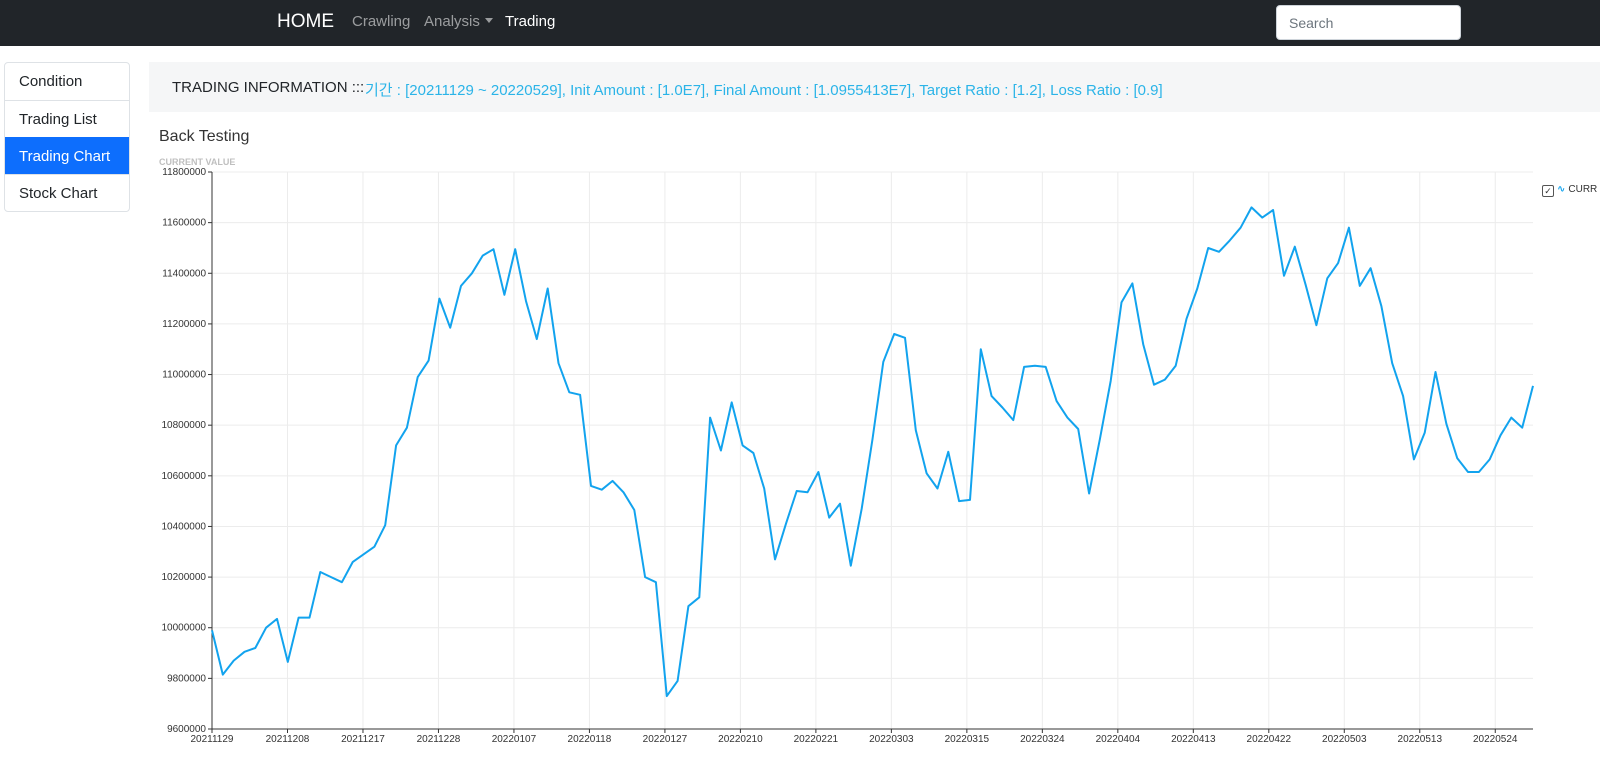  Describe the element at coordinates (530, 21) in the screenshot. I see `nav-trading-link: Trading` at that location.